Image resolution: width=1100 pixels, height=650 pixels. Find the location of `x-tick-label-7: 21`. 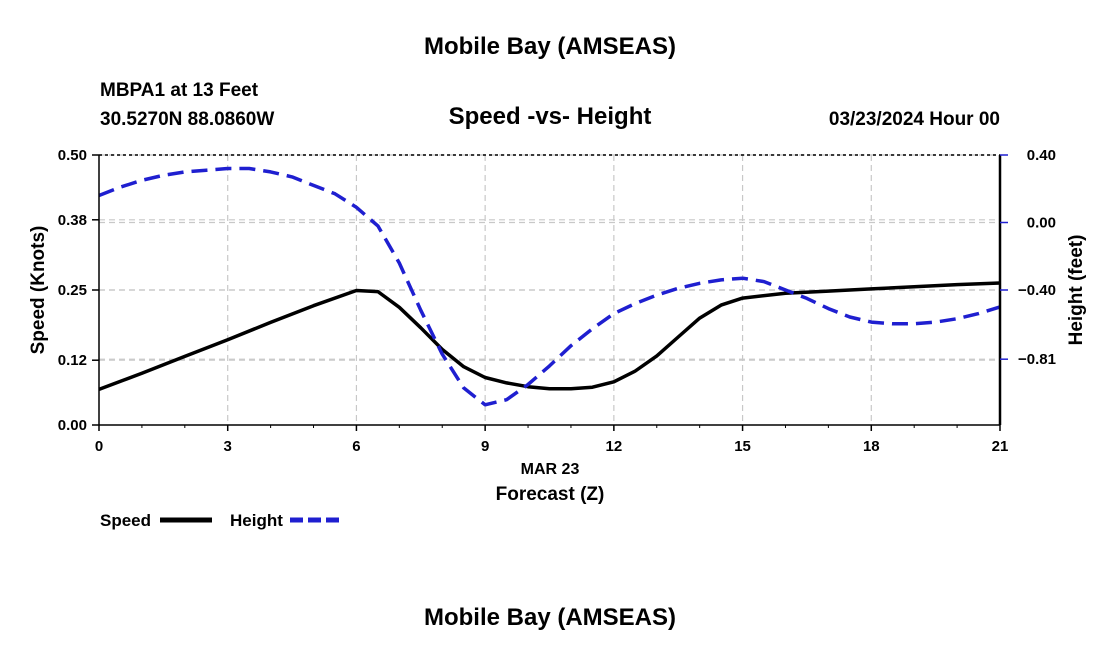

x-tick-label-7: 21 is located at coordinates (1000, 446).